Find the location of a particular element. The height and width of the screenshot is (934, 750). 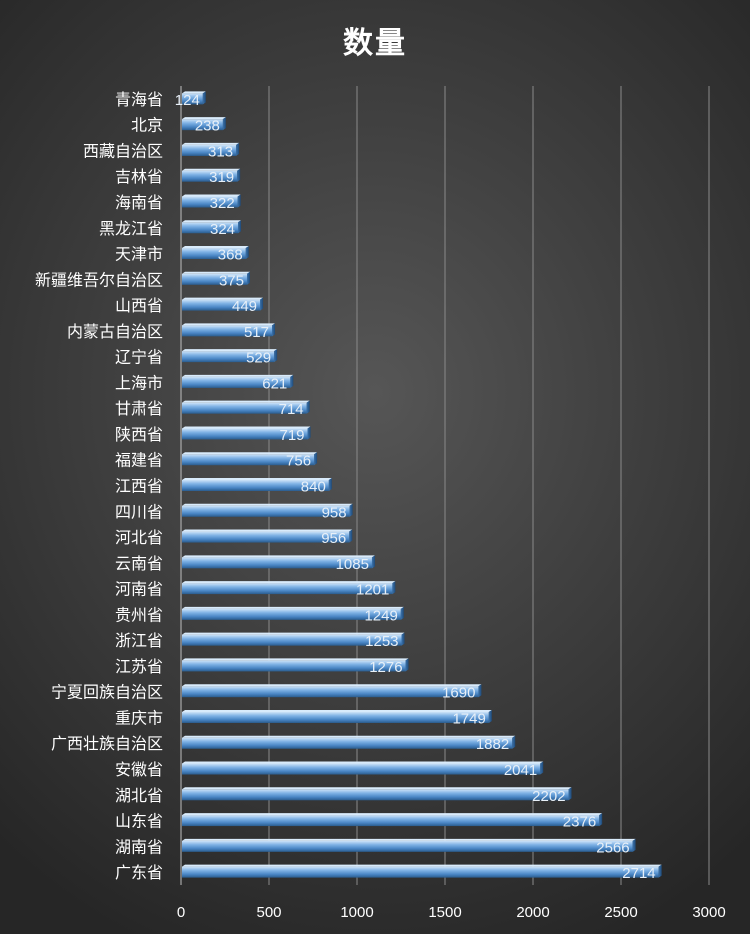

category-label: 西藏自治区 is located at coordinates (123, 150).